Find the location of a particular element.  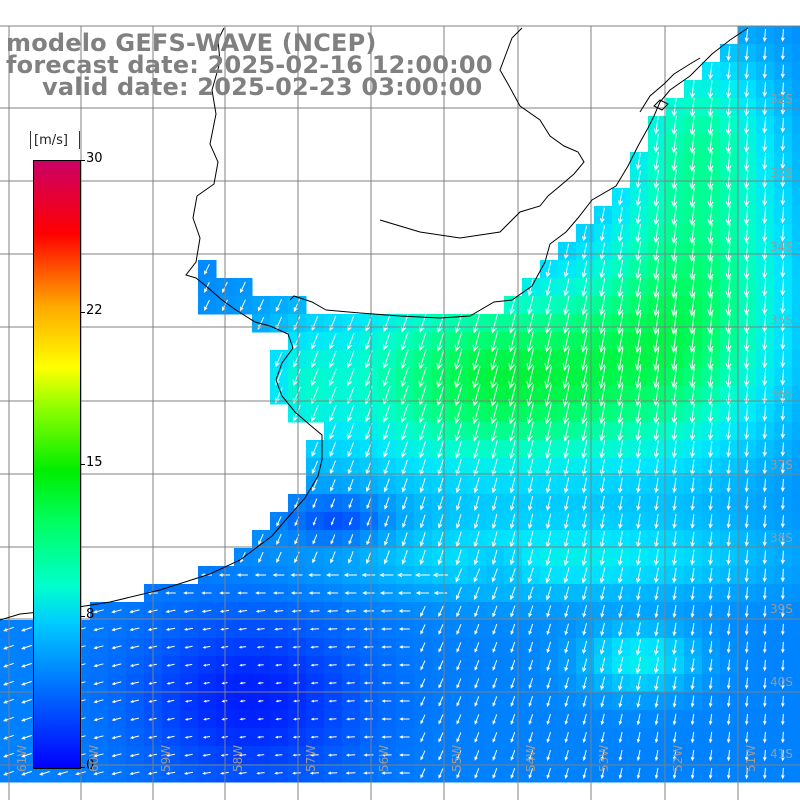

latitude-label: 33S is located at coordinates (781, 173).